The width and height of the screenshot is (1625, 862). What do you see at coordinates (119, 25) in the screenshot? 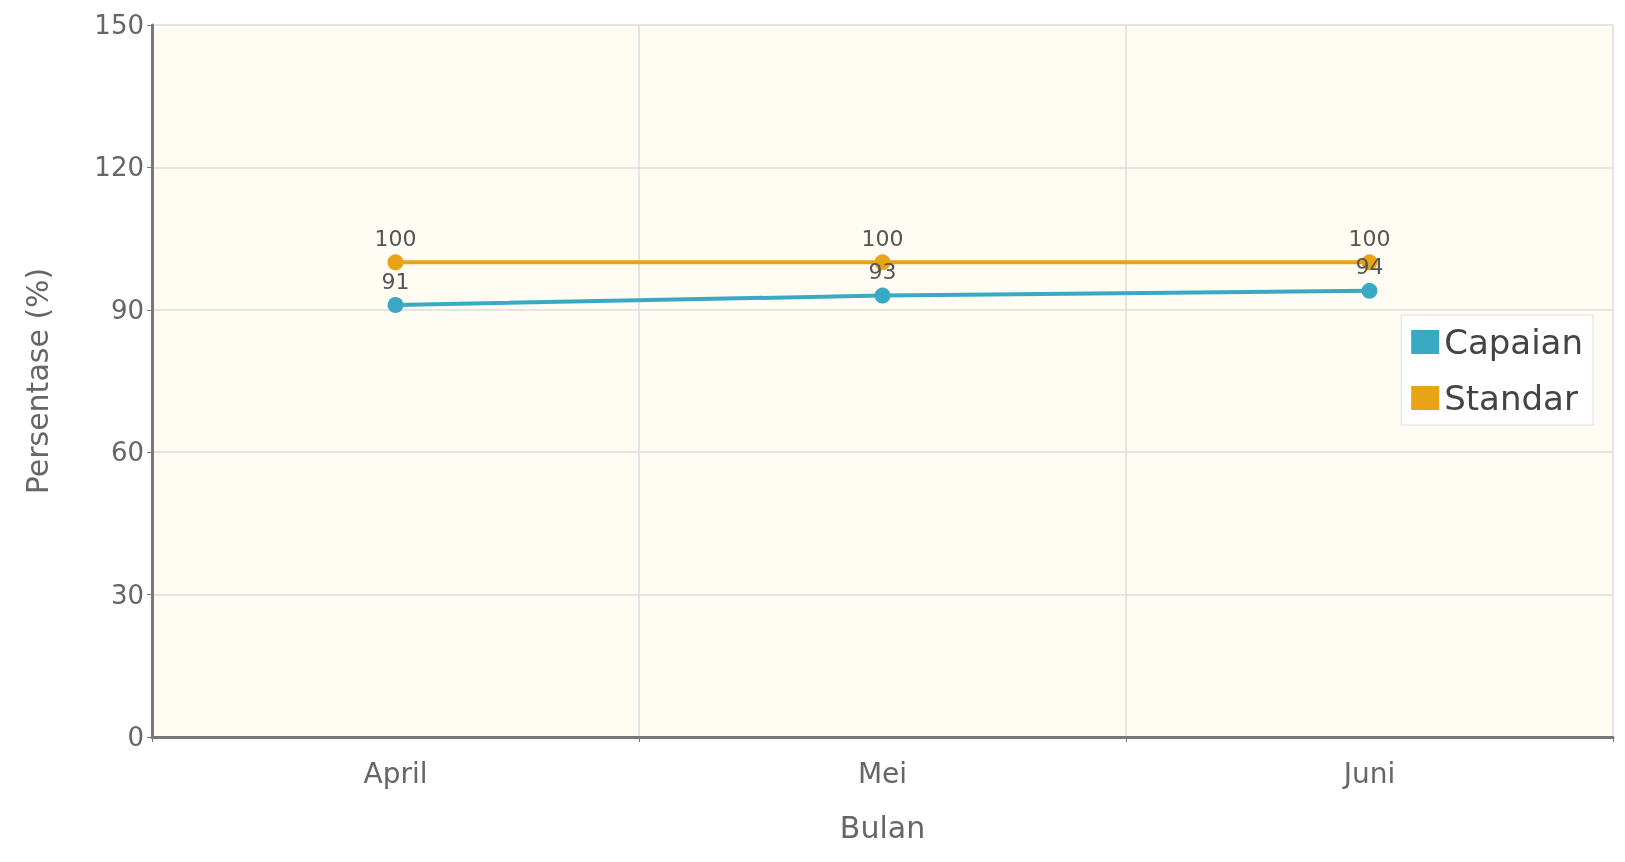
I see `y-tick-label: 150` at bounding box center [119, 25].